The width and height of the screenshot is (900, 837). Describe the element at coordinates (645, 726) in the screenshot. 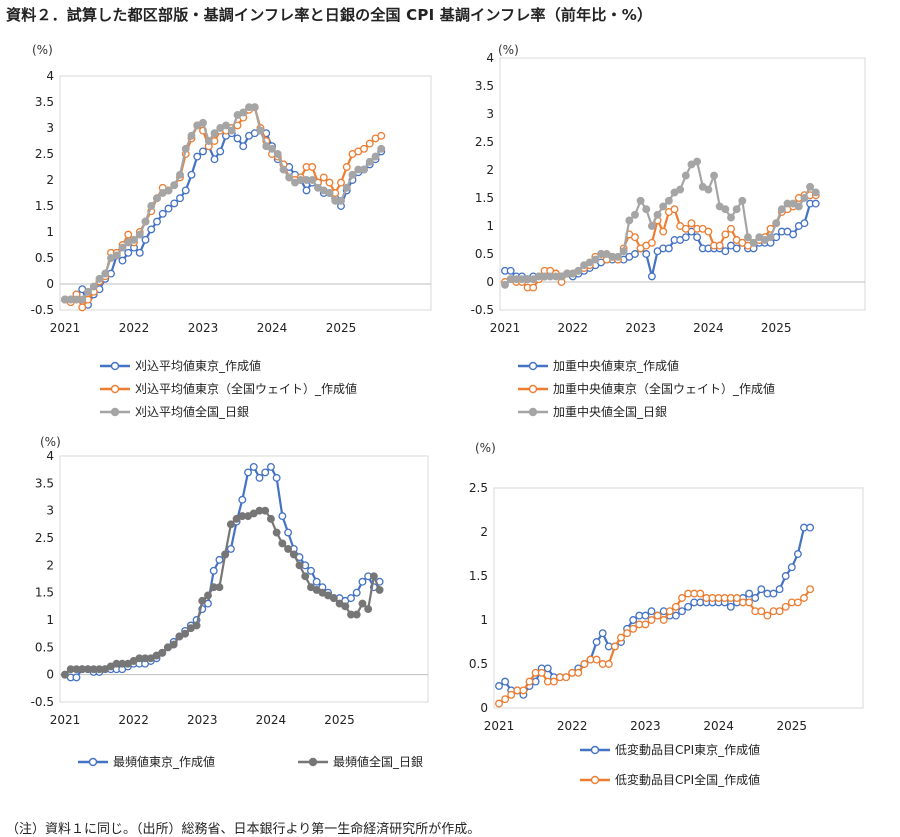

I see `x-tick-label: 2023` at that location.